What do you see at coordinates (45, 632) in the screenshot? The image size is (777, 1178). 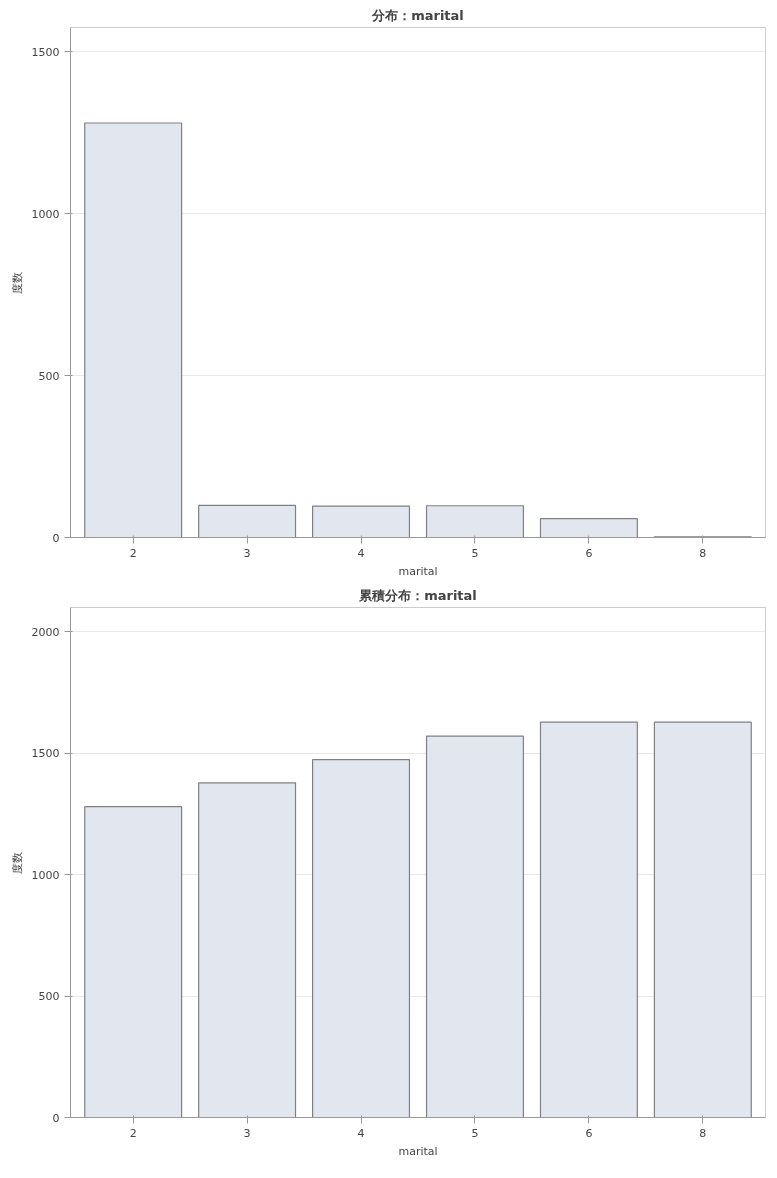 I see `y-tick-label: 2000` at bounding box center [45, 632].